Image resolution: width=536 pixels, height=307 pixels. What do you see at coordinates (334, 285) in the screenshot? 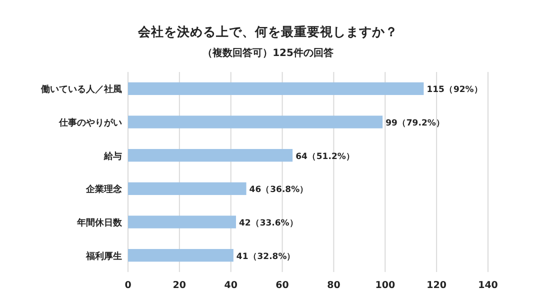
I see `x-tick-label: 80` at bounding box center [334, 285].